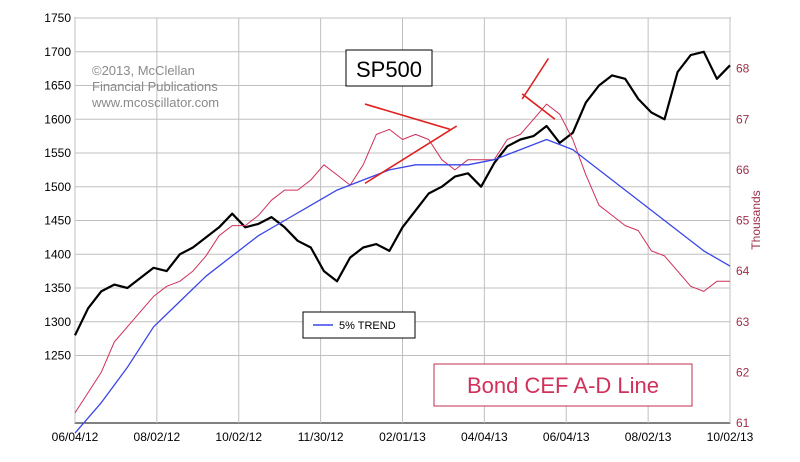 This screenshot has width=800, height=462. Describe the element at coordinates (57, 18) in the screenshot. I see `y-left-tick-label: 1750` at that location.